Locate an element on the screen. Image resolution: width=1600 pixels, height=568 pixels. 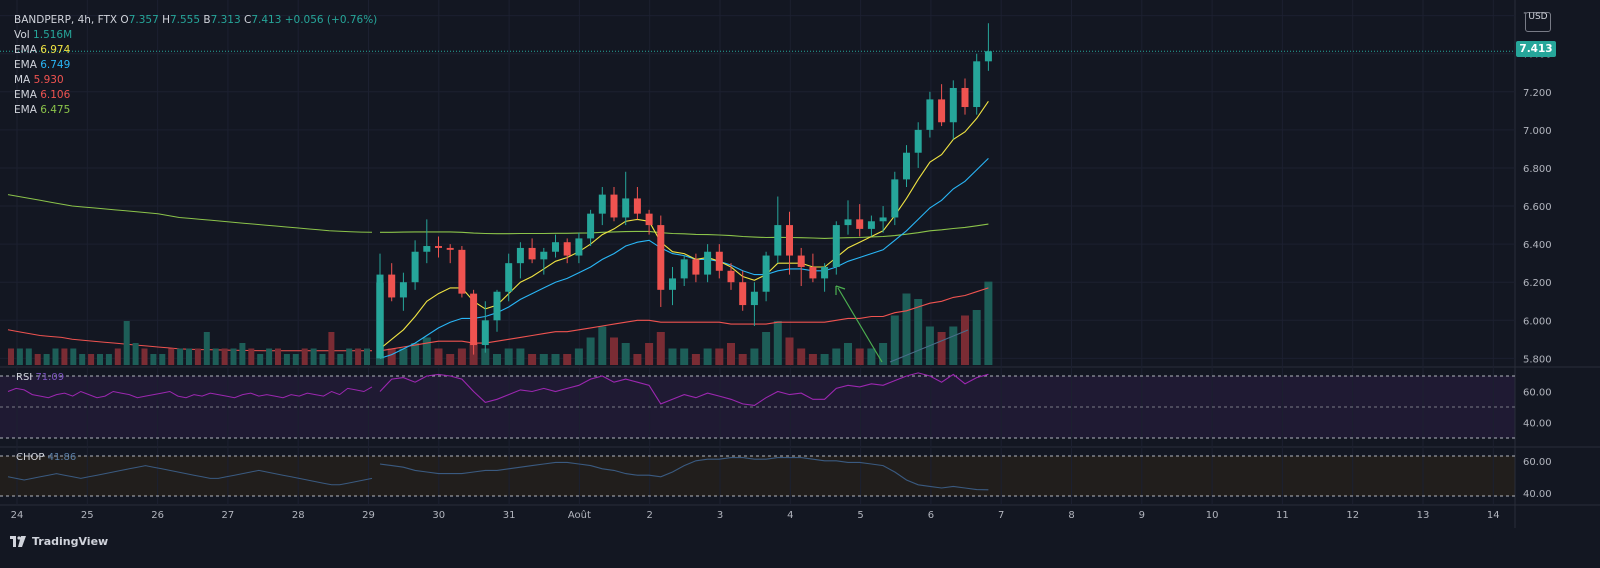
indicator-label: Vol is located at coordinates (24, 35).